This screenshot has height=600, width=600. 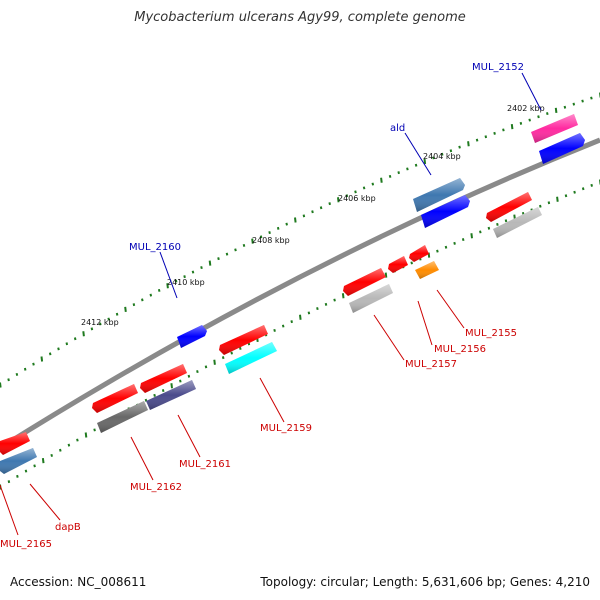 What do you see at coordinates (431, 364) in the screenshot?
I see `label-MUL_2157: MUL_2157` at bounding box center [431, 364].